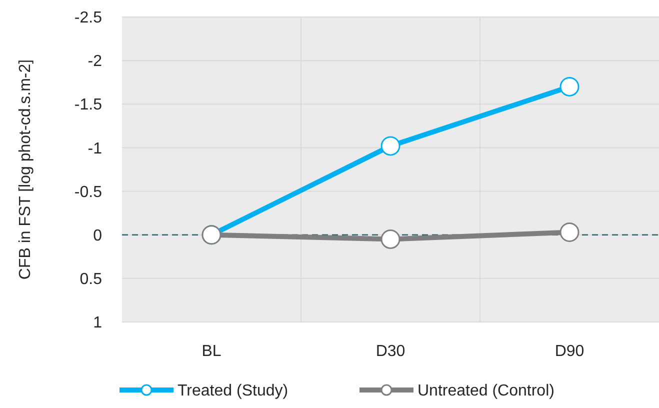  Describe the element at coordinates (88, 18) in the screenshot. I see `y-tick-label: -2.5` at that location.